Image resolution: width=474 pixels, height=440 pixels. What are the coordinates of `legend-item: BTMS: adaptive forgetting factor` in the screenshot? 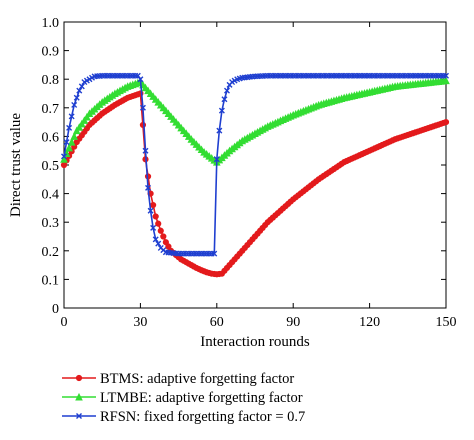 It's located at (178, 379).